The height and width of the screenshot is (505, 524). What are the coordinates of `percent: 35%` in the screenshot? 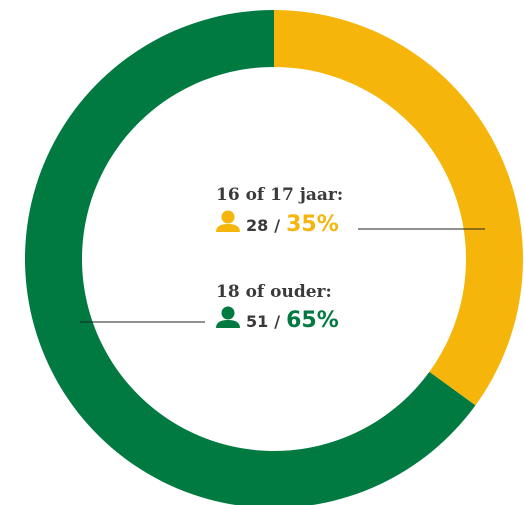 It's located at (312, 224).